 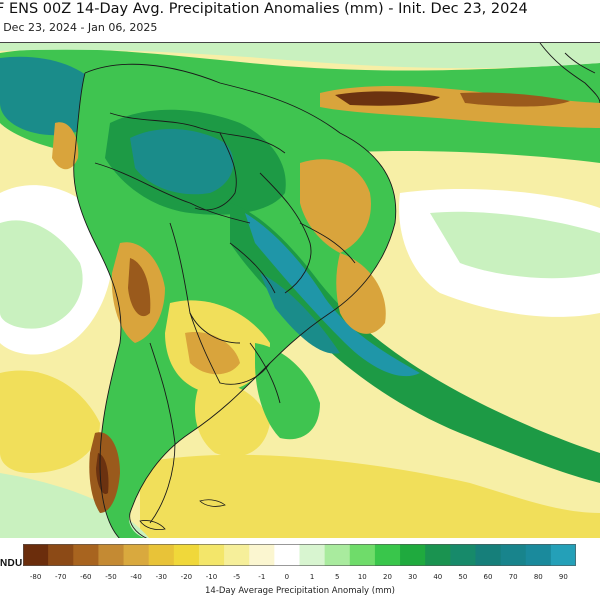 I want to click on legend-tick-label: -20, so click(x=186, y=577).